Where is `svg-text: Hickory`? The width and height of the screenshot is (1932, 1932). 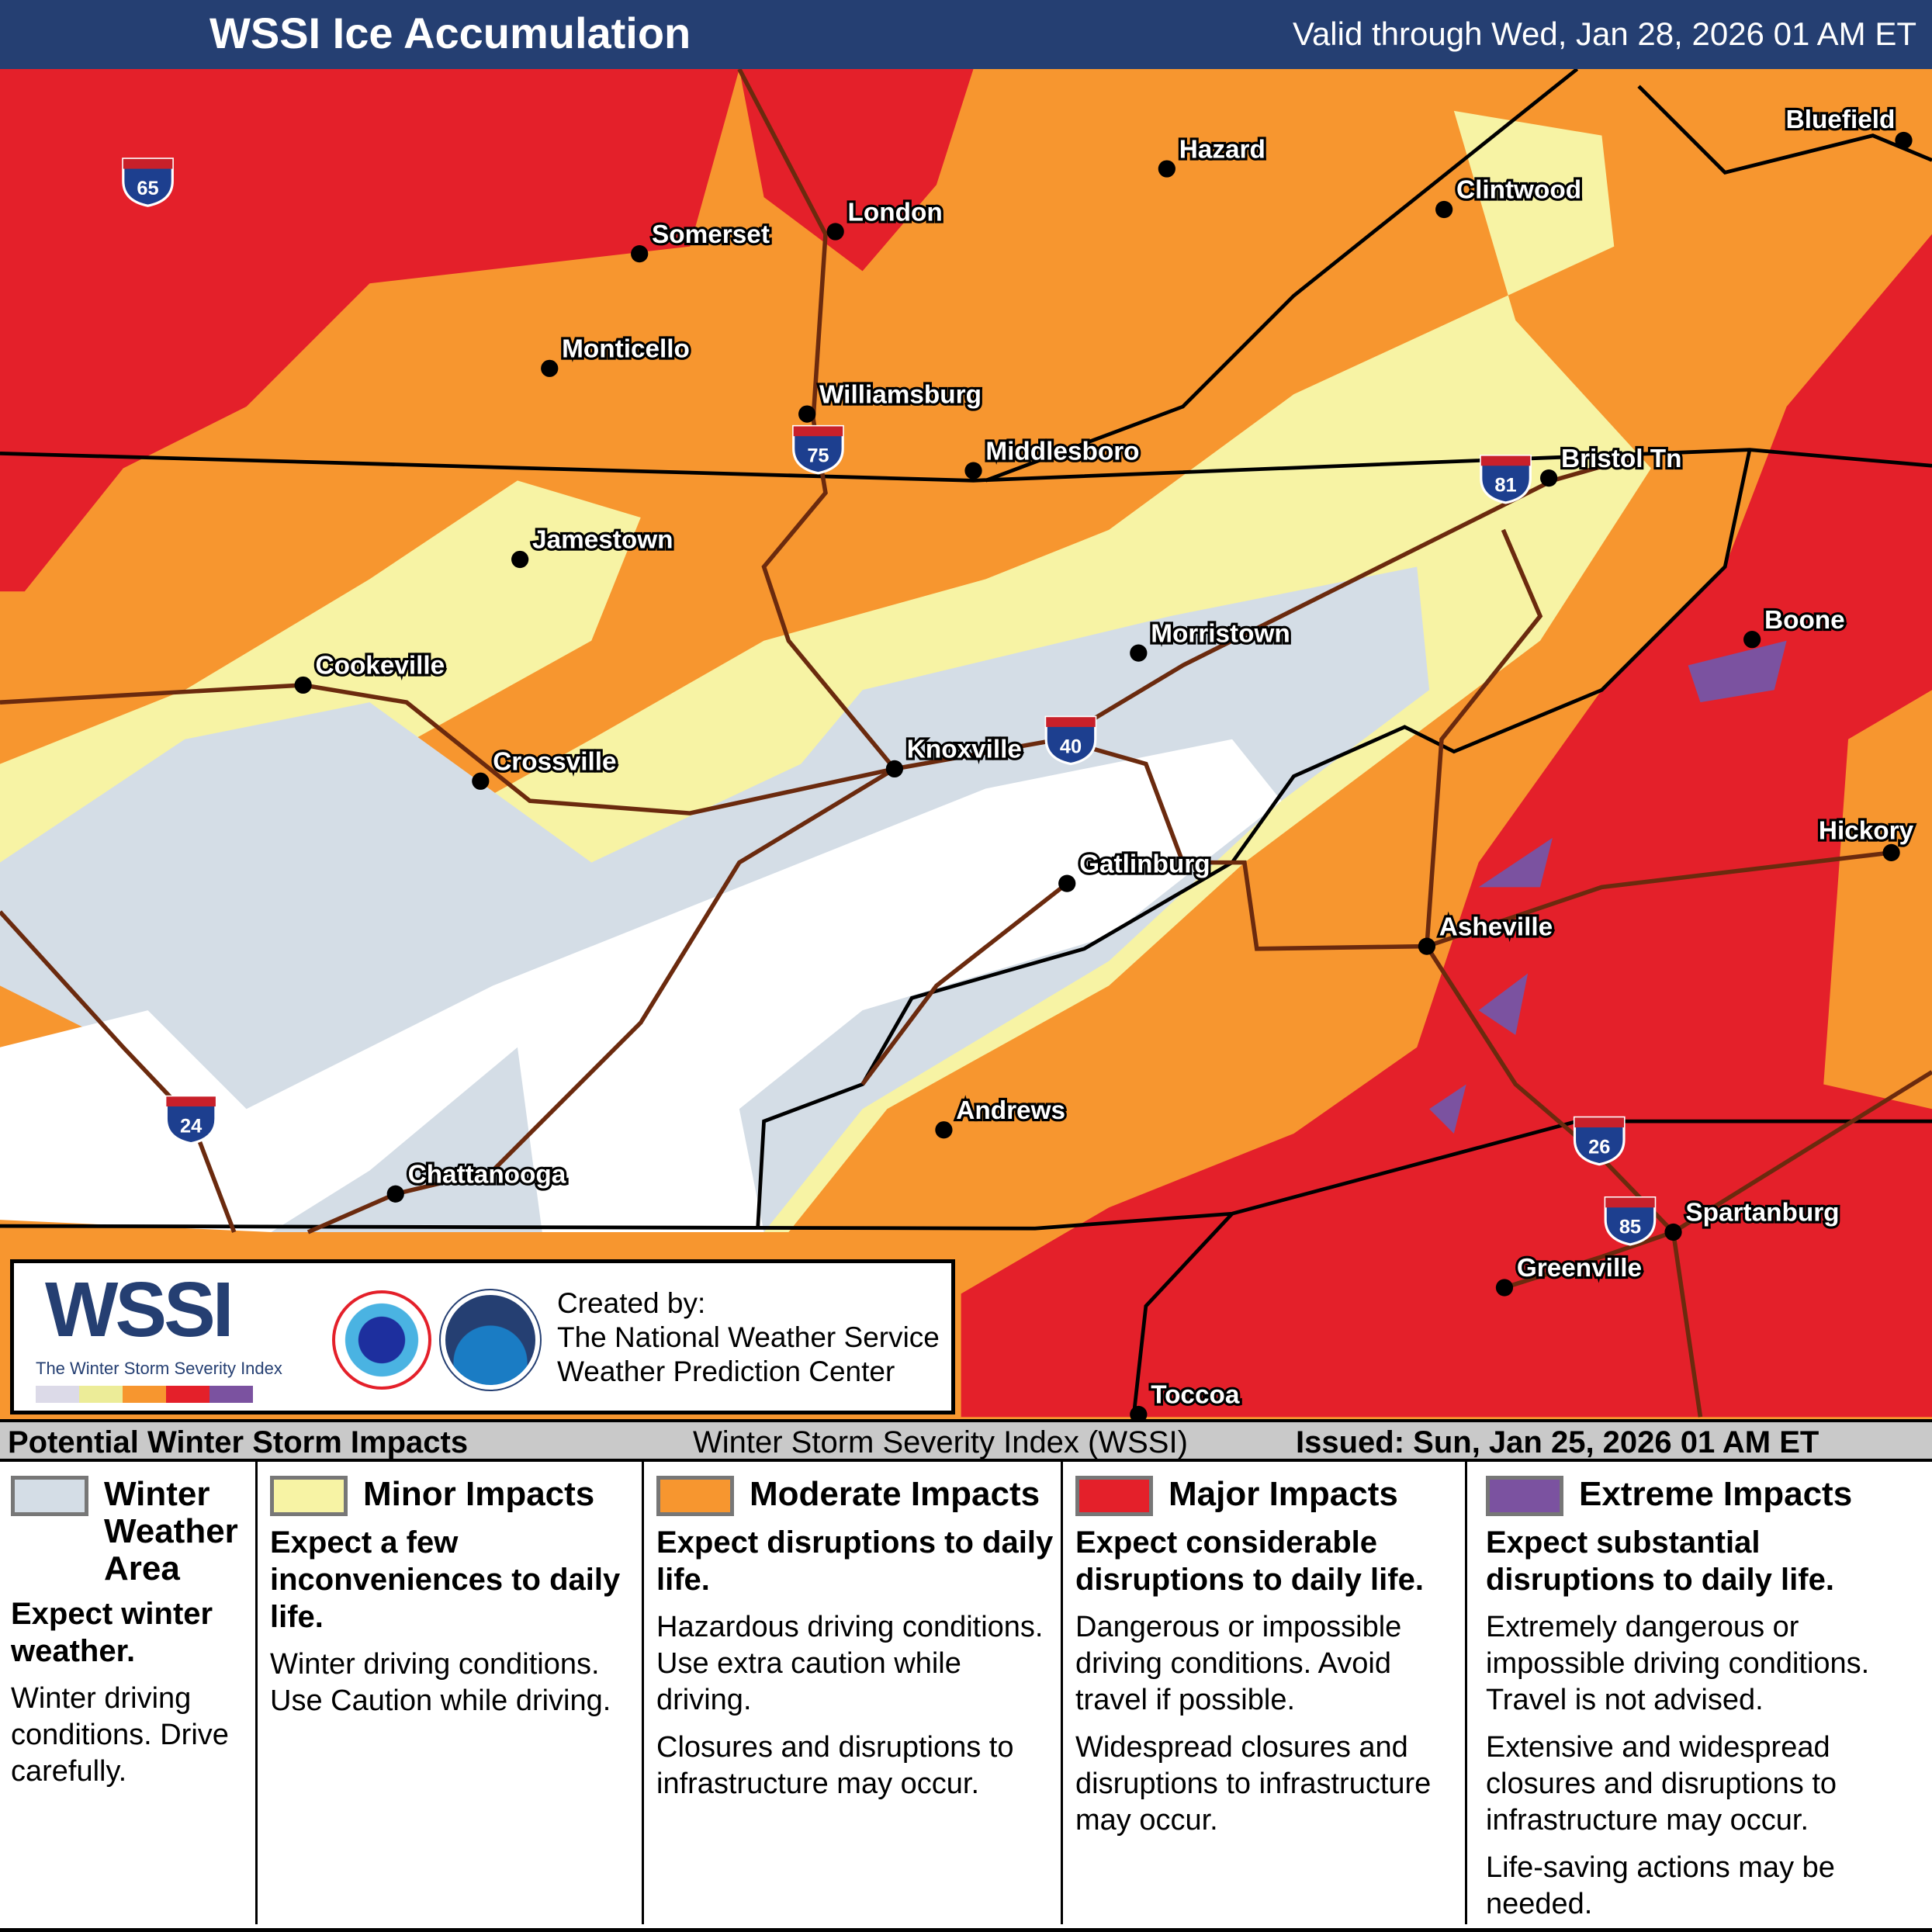
svg-text: Hickory is located at coordinates (1866, 830).